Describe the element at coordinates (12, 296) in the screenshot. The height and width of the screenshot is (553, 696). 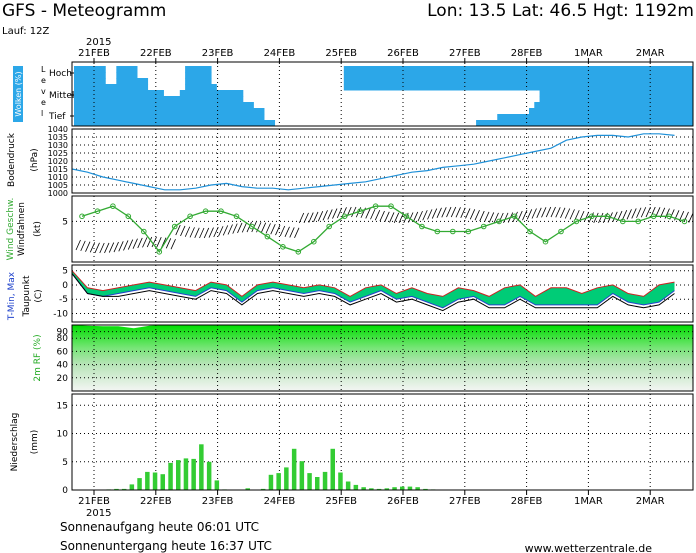
I see `temp-side-label: T-Min, Max` at that location.